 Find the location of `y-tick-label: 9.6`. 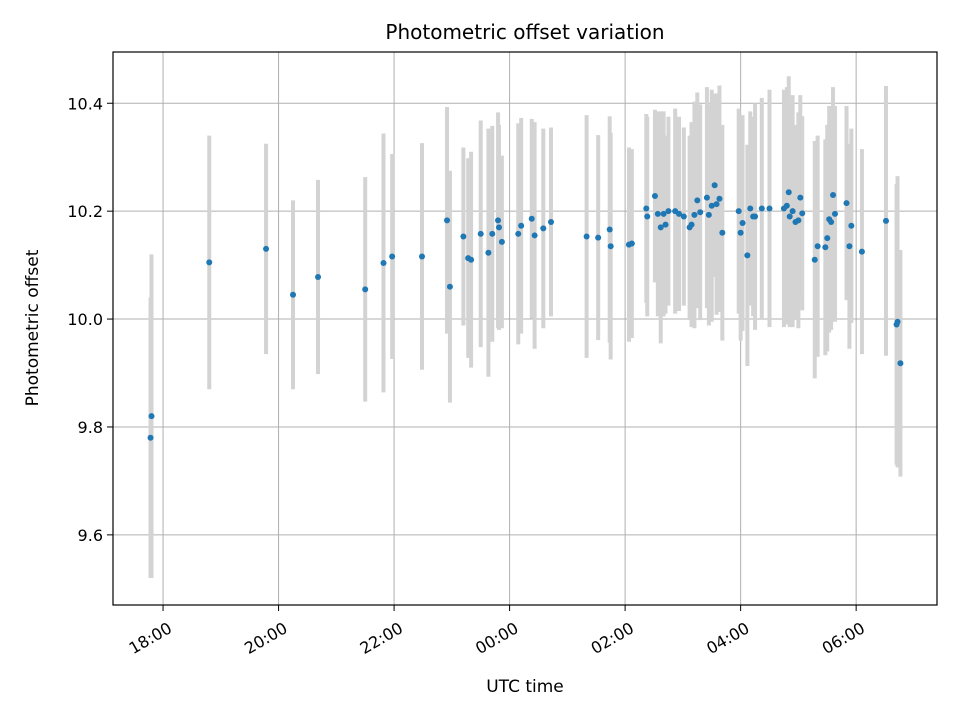

y-tick-label: 9.6 is located at coordinates (90, 535).